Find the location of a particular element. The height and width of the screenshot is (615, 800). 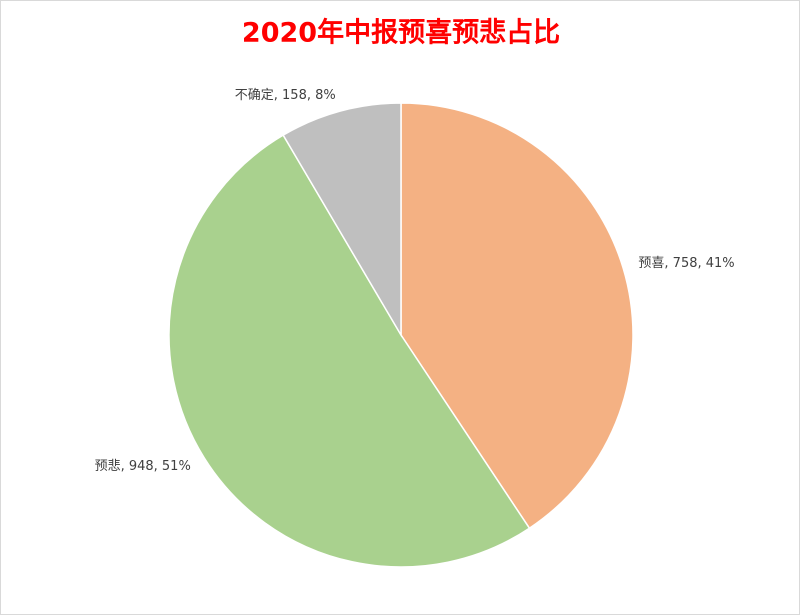

pie-slice is located at coordinates (342, 220).